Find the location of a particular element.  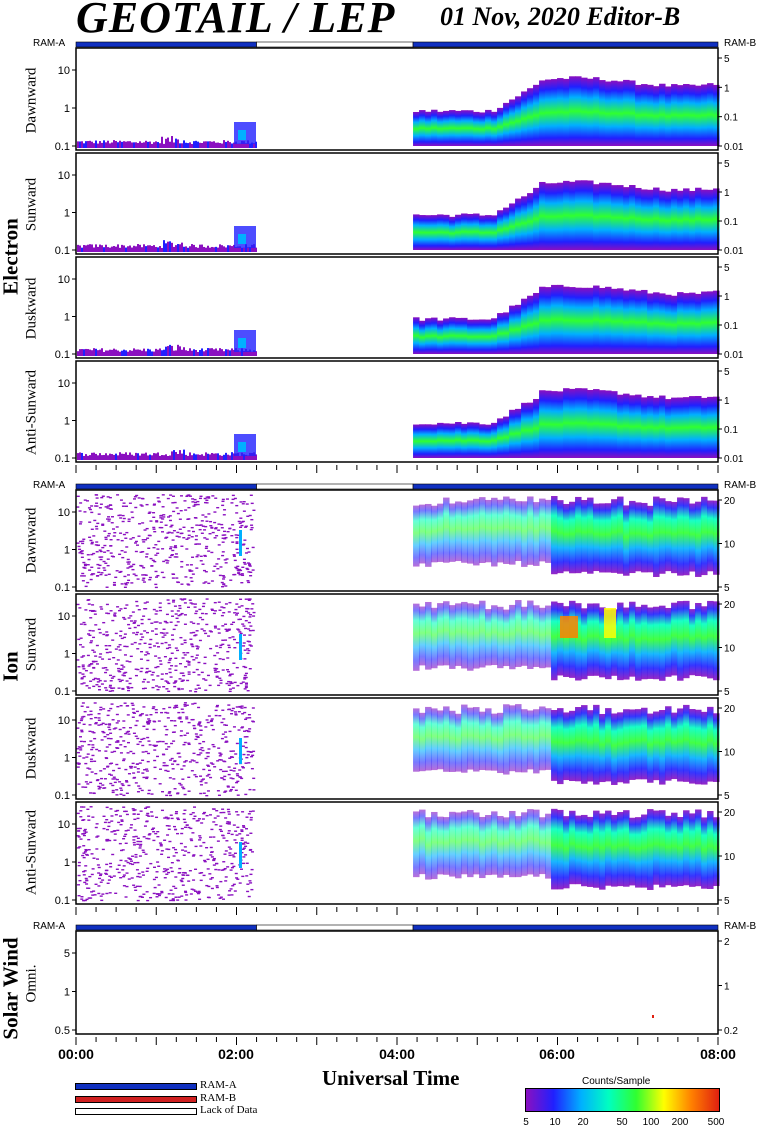

y-tick-label: 20 is located at coordinates (730, 501).